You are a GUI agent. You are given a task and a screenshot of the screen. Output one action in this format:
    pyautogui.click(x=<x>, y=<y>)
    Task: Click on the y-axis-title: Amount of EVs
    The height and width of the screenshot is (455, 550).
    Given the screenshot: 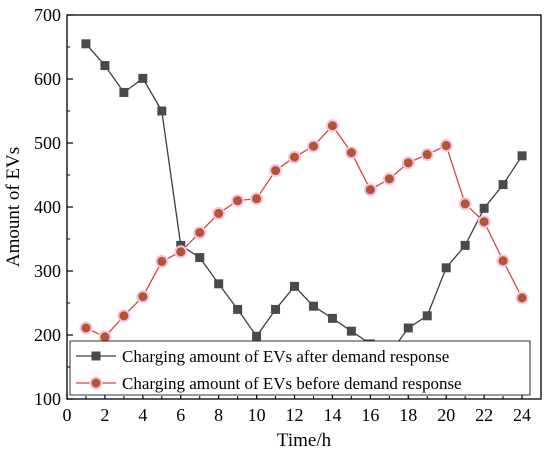 What is the action you would take?
    pyautogui.click(x=13, y=207)
    